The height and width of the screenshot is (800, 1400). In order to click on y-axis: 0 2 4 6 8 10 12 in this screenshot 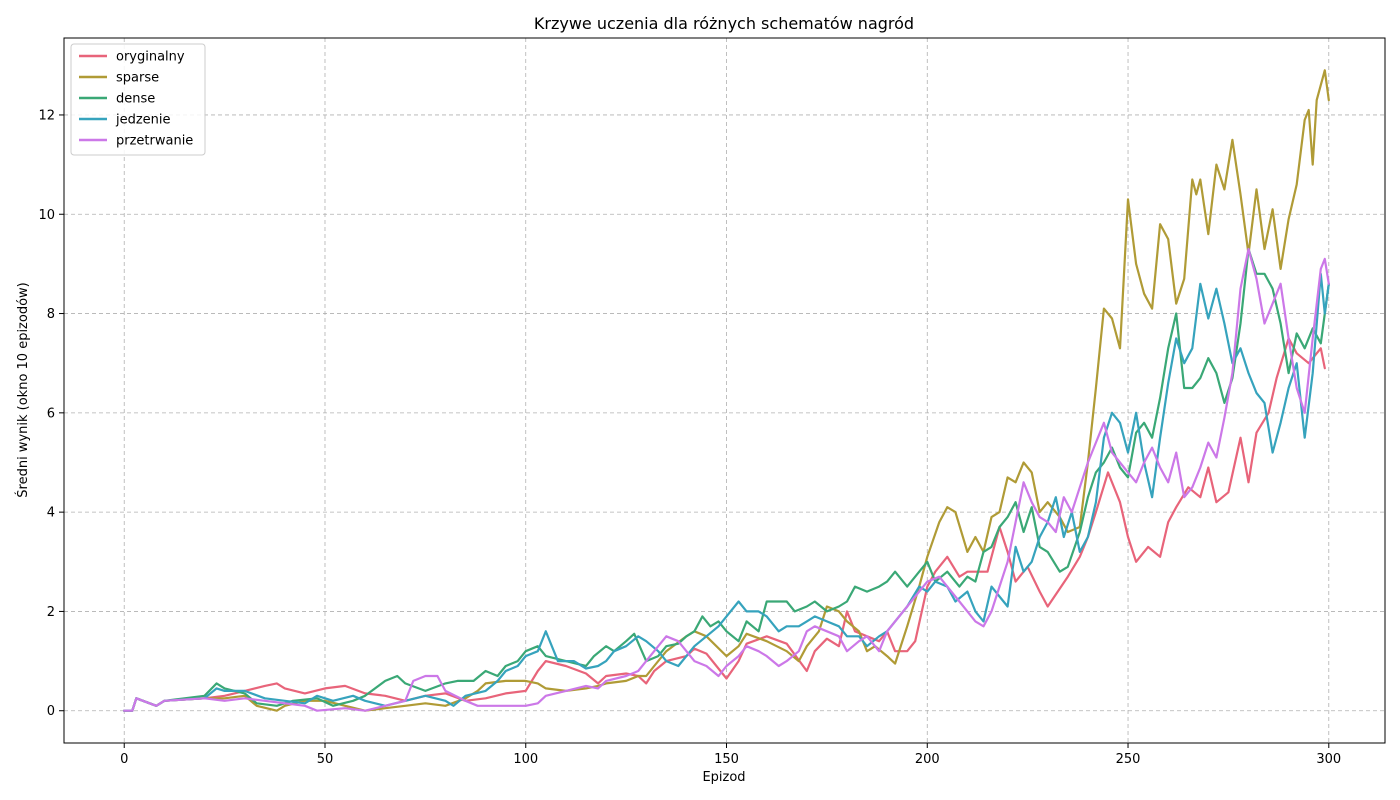, I will do `click(51, 413)`.